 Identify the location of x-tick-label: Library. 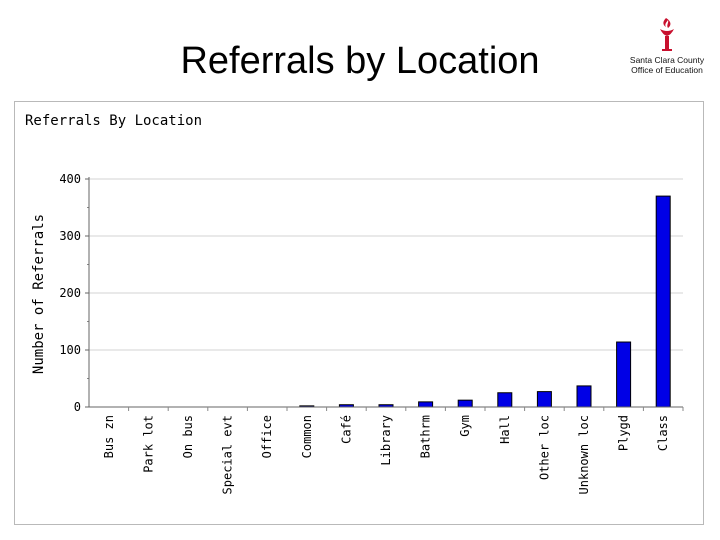
(386, 440).